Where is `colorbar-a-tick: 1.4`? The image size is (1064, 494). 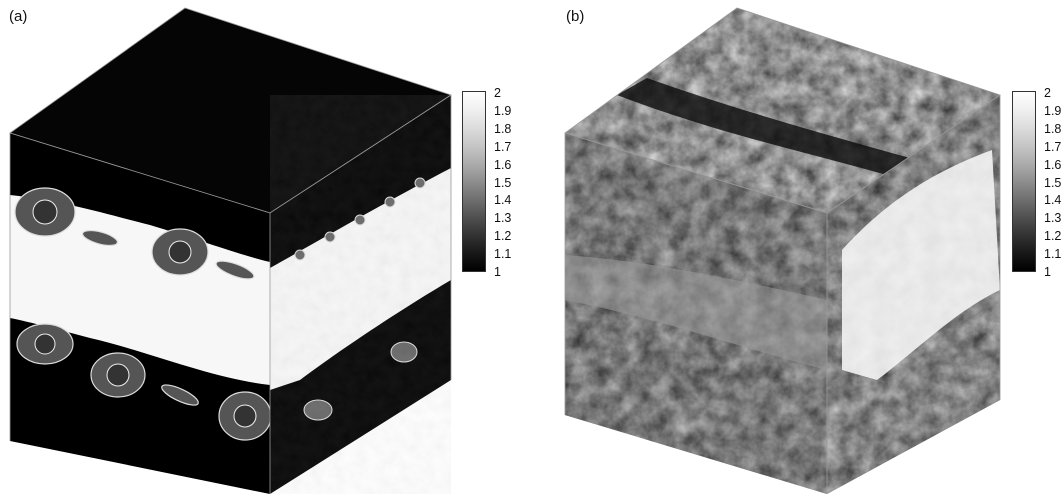 colorbar-a-tick: 1.4 is located at coordinates (503, 200).